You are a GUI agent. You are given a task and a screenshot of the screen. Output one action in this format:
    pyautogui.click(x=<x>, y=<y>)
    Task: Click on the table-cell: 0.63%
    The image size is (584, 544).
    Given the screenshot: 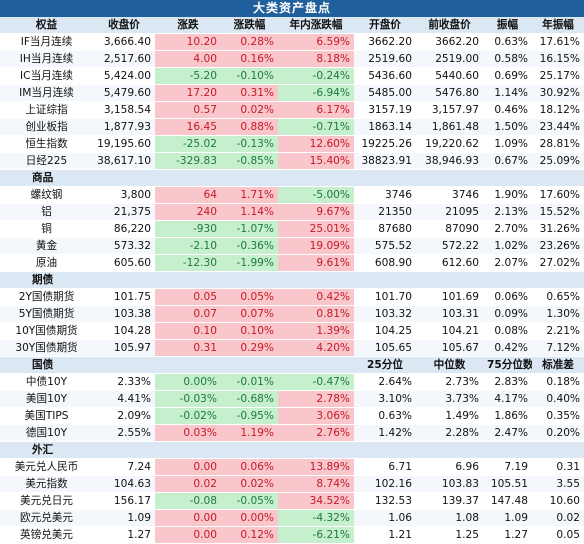 What is the action you would take?
    pyautogui.click(x=507, y=42)
    